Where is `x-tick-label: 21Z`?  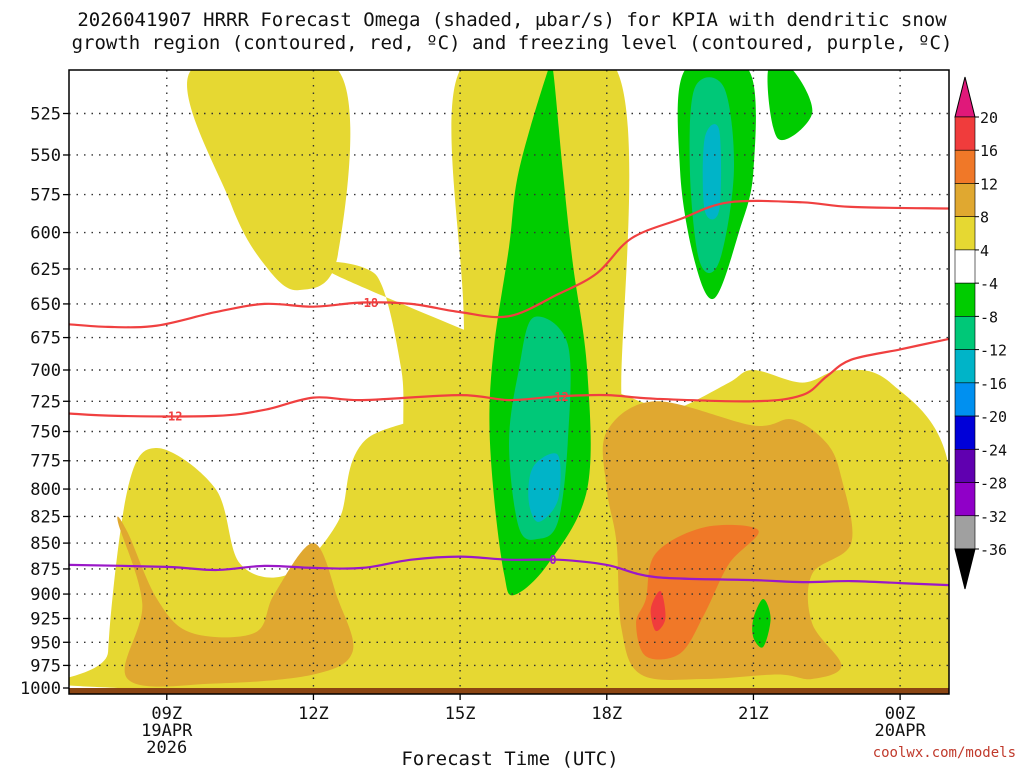
x-tick-label: 21Z is located at coordinates (753, 714).